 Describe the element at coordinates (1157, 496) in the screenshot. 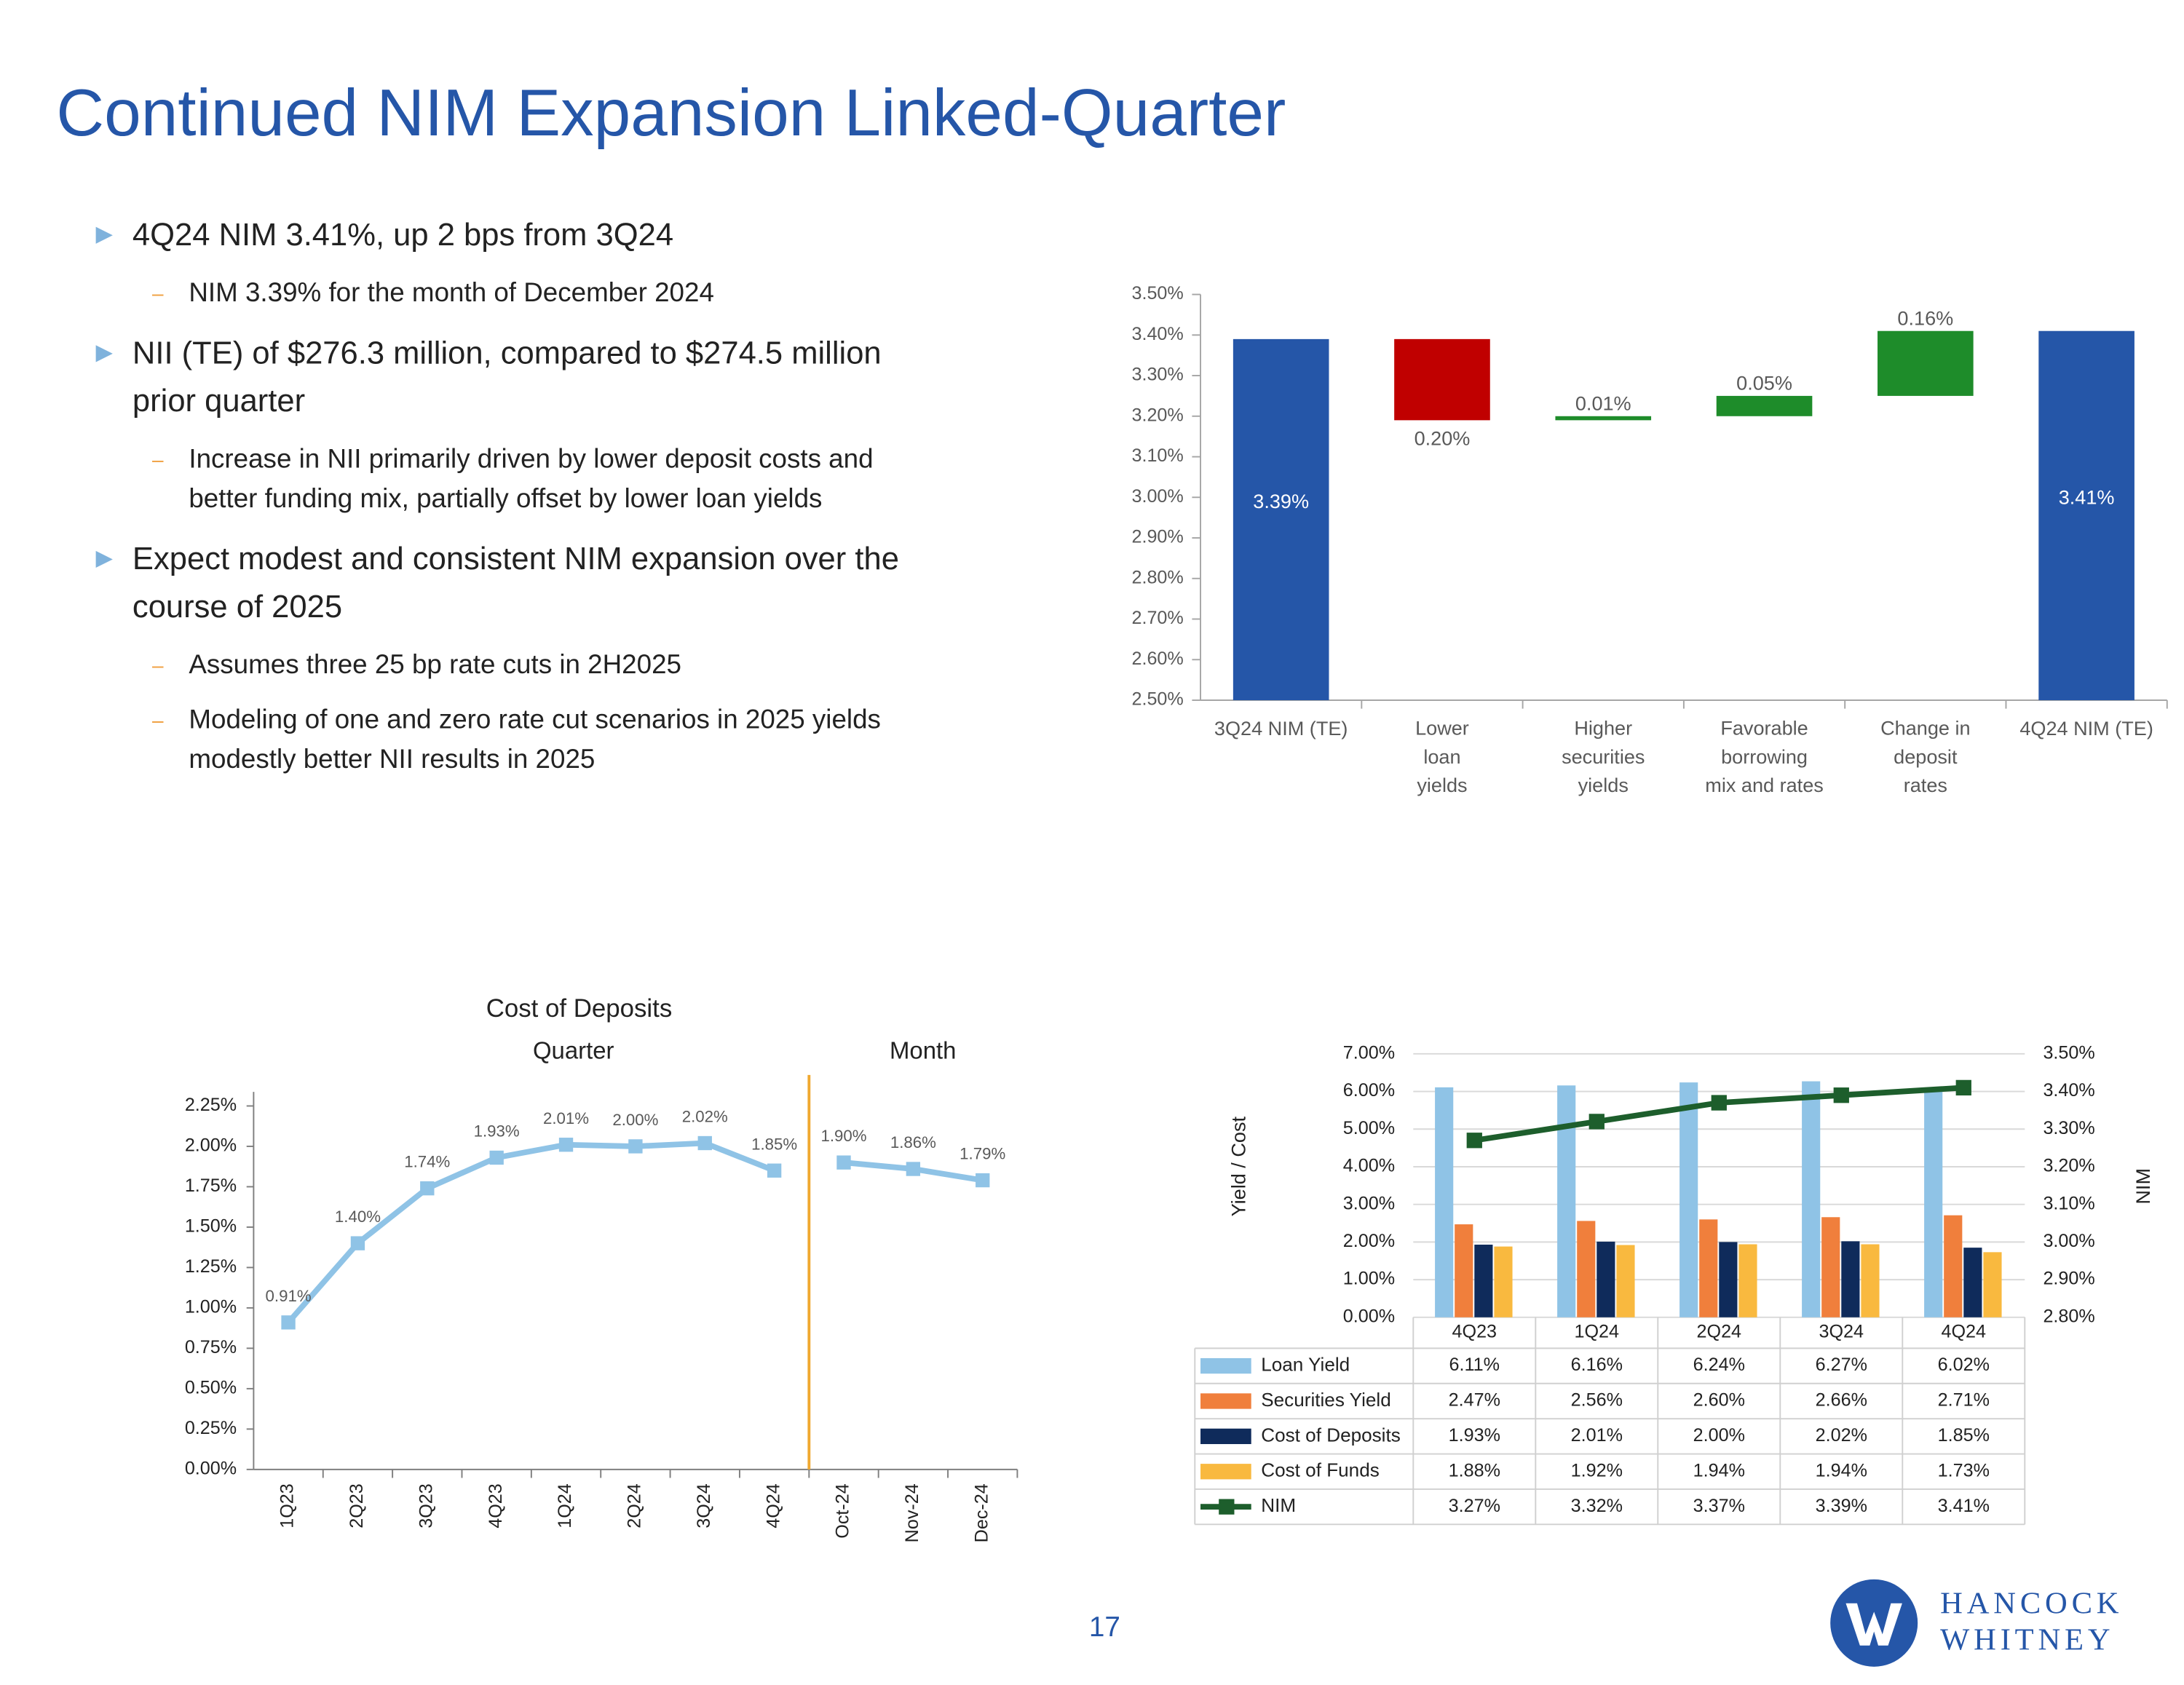

I see `y-tick-label: 3.00%` at that location.